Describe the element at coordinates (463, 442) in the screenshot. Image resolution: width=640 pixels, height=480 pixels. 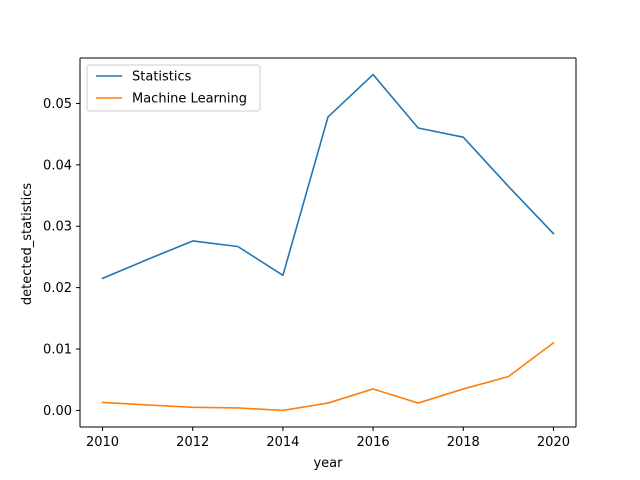
I see `x-tick-label: 2018` at that location.